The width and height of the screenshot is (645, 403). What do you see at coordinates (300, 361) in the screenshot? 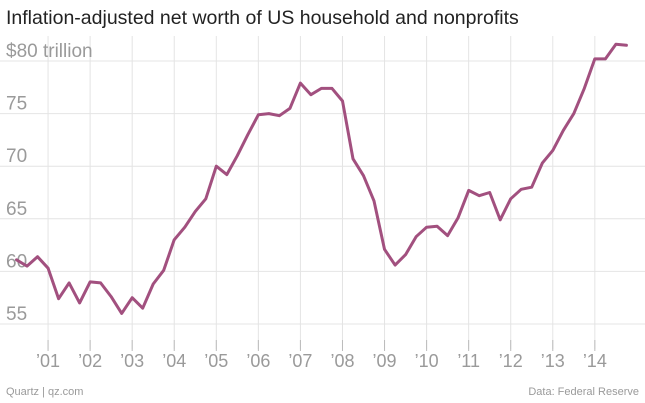
I see `x-tick-label: ’07` at bounding box center [300, 361].